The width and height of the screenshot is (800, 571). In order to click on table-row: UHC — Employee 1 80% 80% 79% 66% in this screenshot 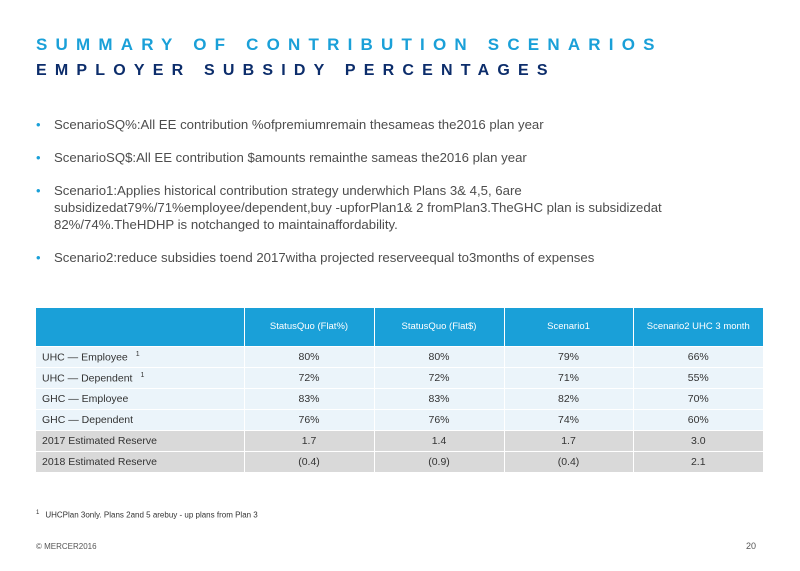, I will do `click(399, 357)`.